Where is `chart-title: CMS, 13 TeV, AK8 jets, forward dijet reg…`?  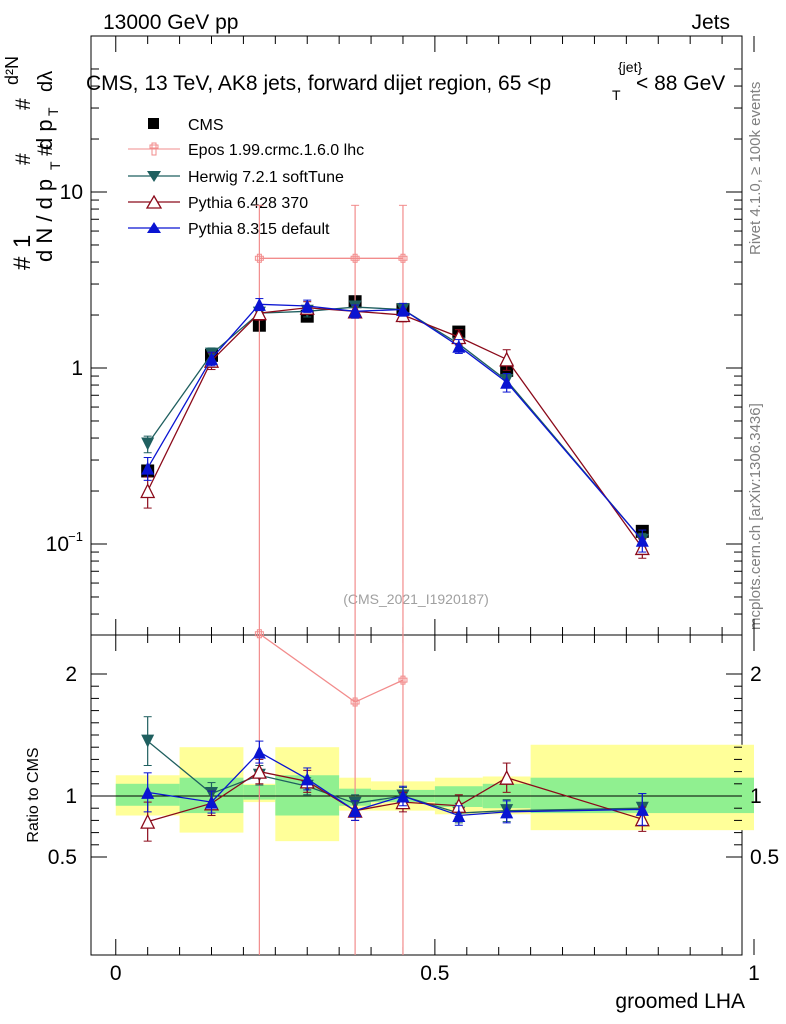 chart-title: CMS, 13 TeV, AK8 jets, forward dijet reg… is located at coordinates (405, 81).